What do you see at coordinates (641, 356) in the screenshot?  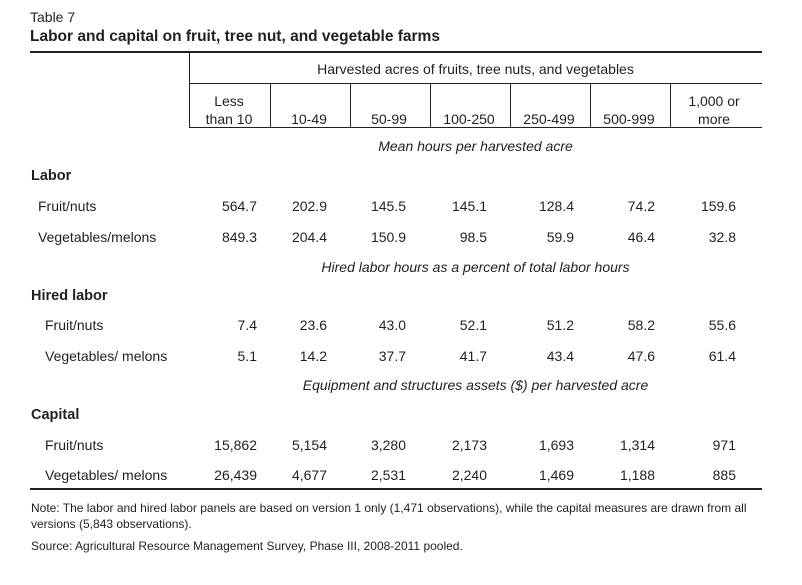 I see `table-cell: 47.6` at bounding box center [641, 356].